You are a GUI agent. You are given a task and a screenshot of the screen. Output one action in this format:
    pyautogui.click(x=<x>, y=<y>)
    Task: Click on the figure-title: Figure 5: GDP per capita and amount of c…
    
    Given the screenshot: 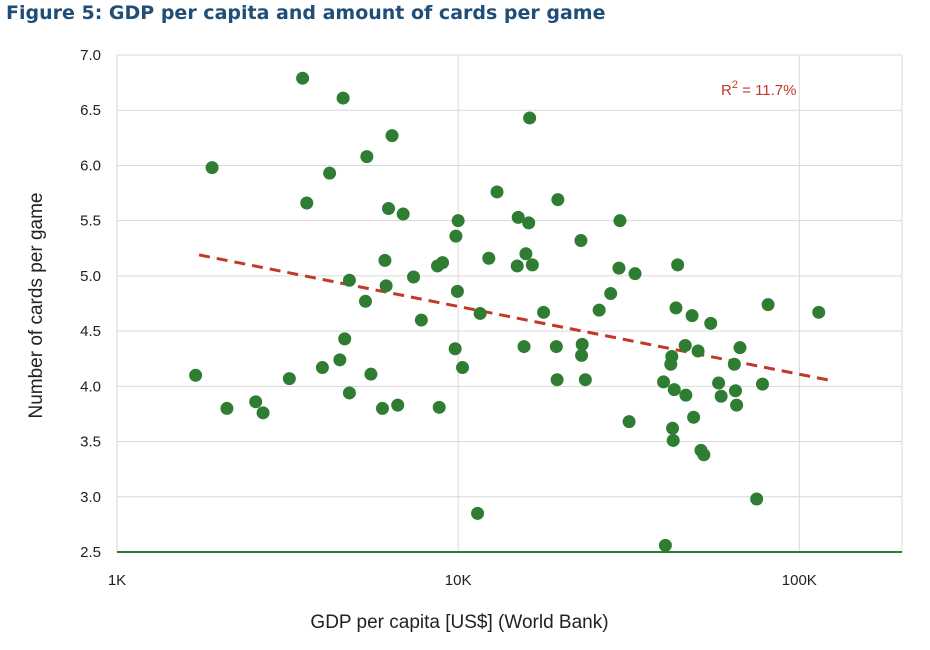 What is the action you would take?
    pyautogui.click(x=306, y=13)
    